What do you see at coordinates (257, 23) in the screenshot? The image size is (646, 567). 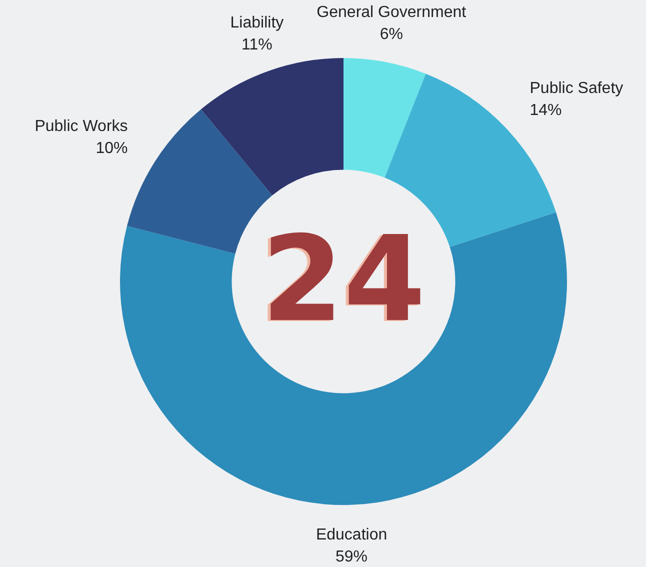 I see `slice-label: Liability` at bounding box center [257, 23].